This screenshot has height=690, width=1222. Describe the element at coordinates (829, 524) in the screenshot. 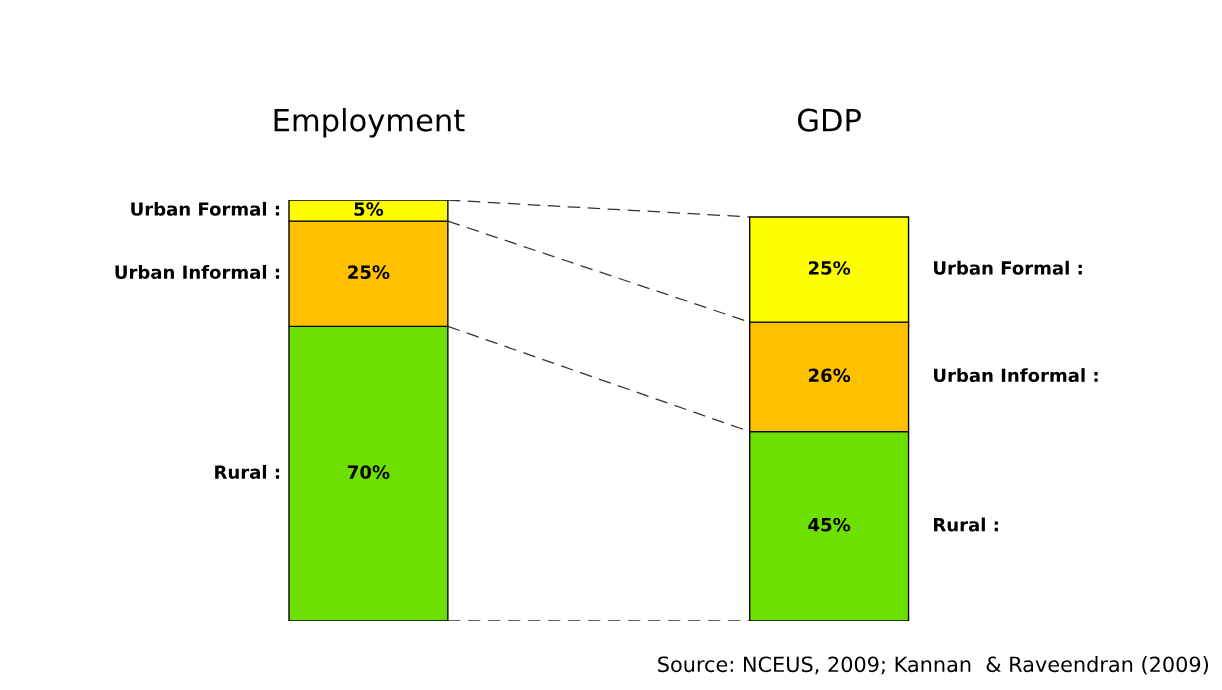

I see `data-label: 45%` at that location.